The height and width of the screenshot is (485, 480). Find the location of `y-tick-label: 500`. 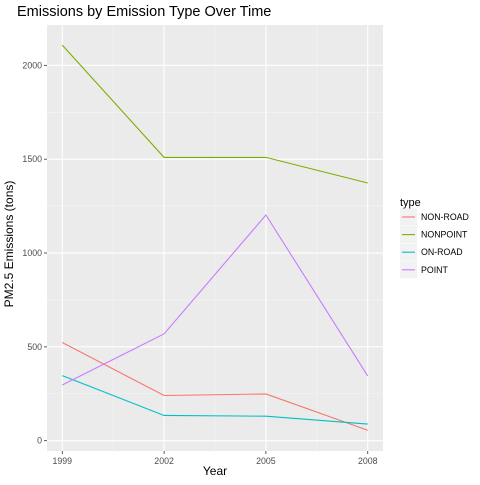

y-tick-label: 500 is located at coordinates (34, 347).